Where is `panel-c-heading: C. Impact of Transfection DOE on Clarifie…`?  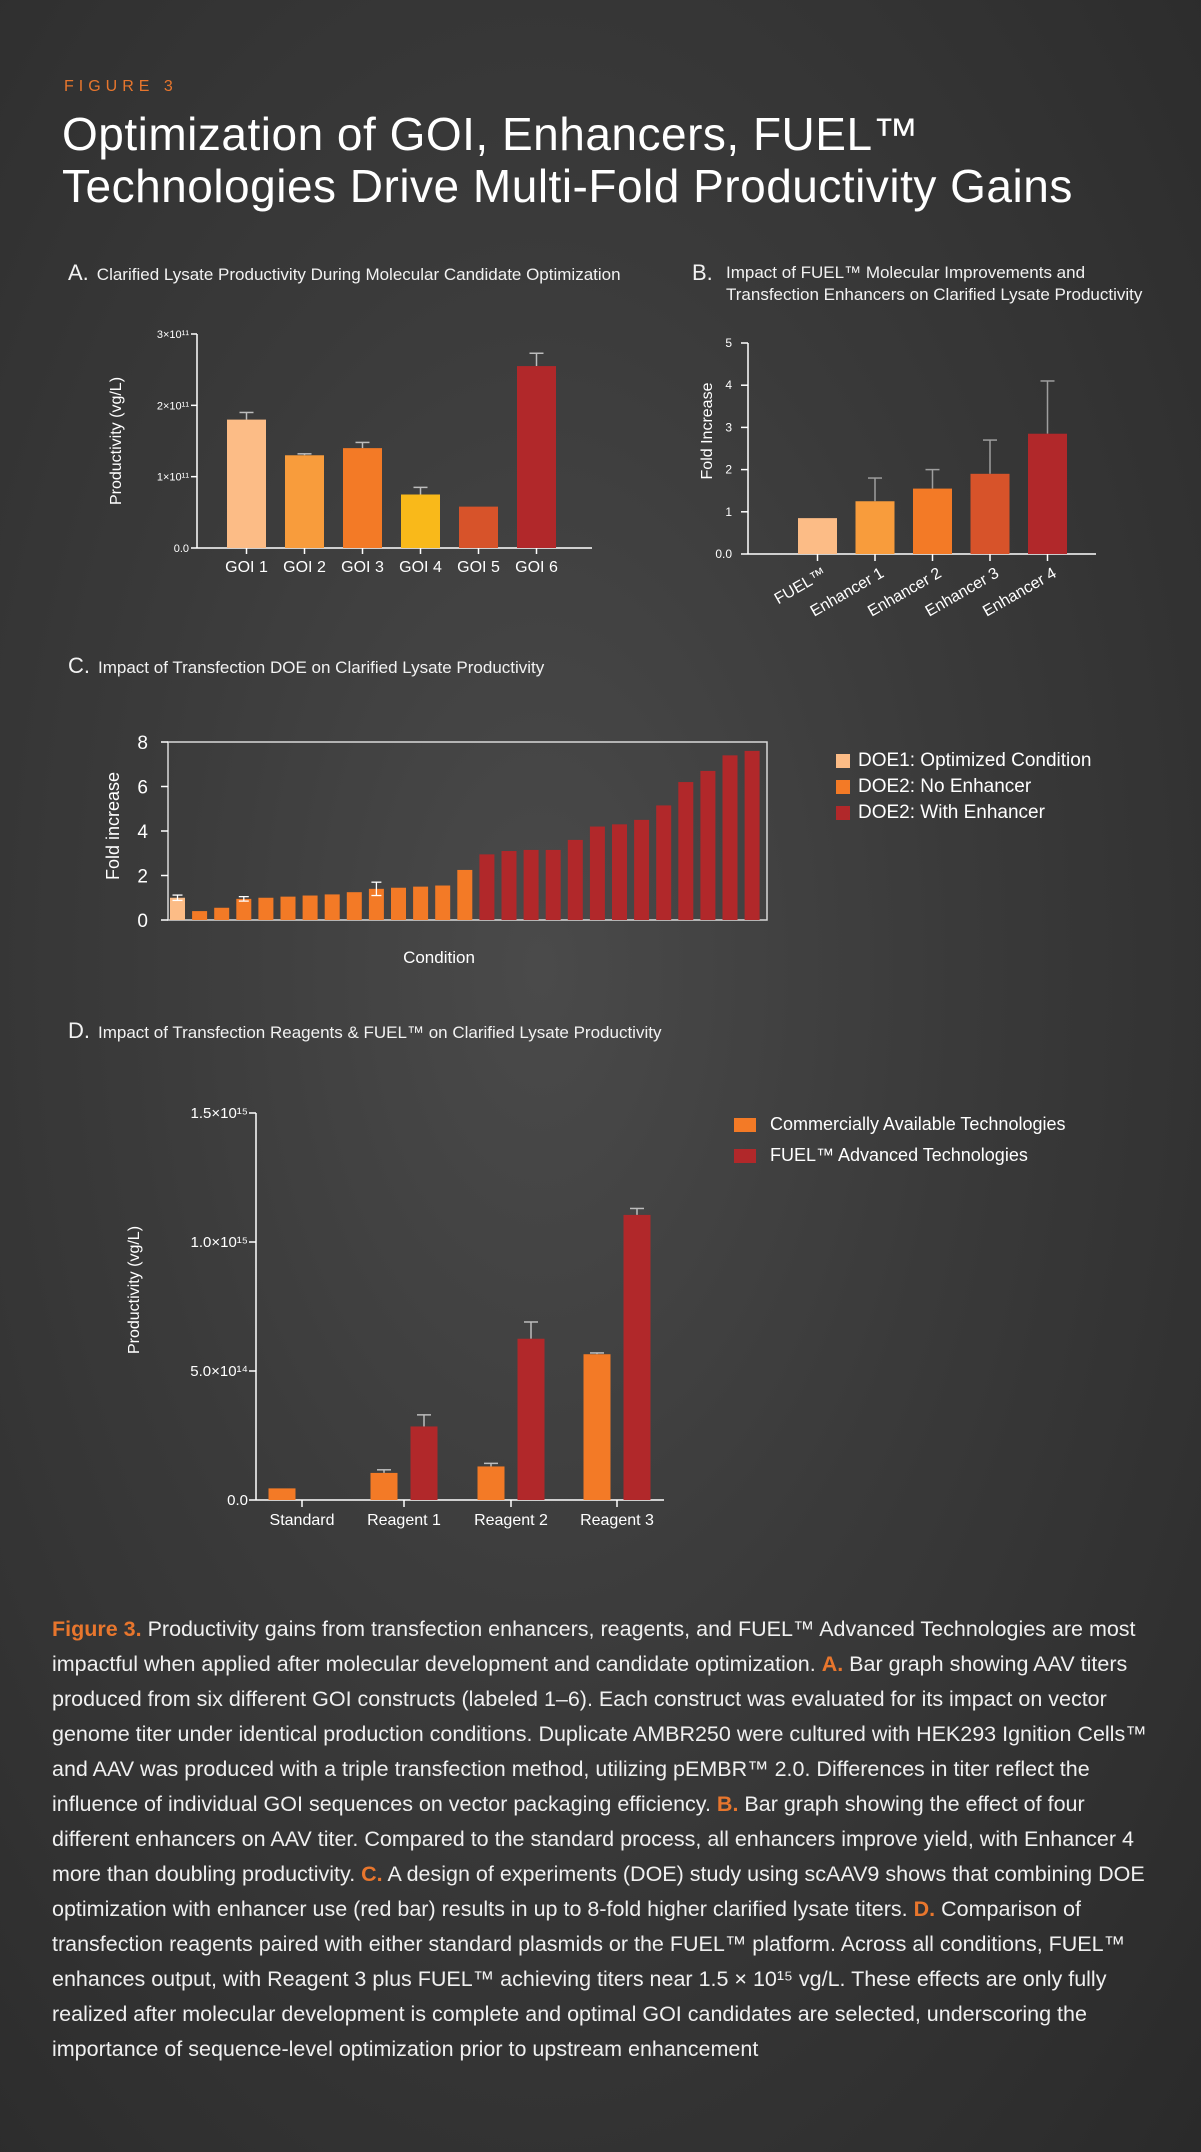 panel-c-heading: C. Impact of Transfection DOE on Clarifie… is located at coordinates (306, 667).